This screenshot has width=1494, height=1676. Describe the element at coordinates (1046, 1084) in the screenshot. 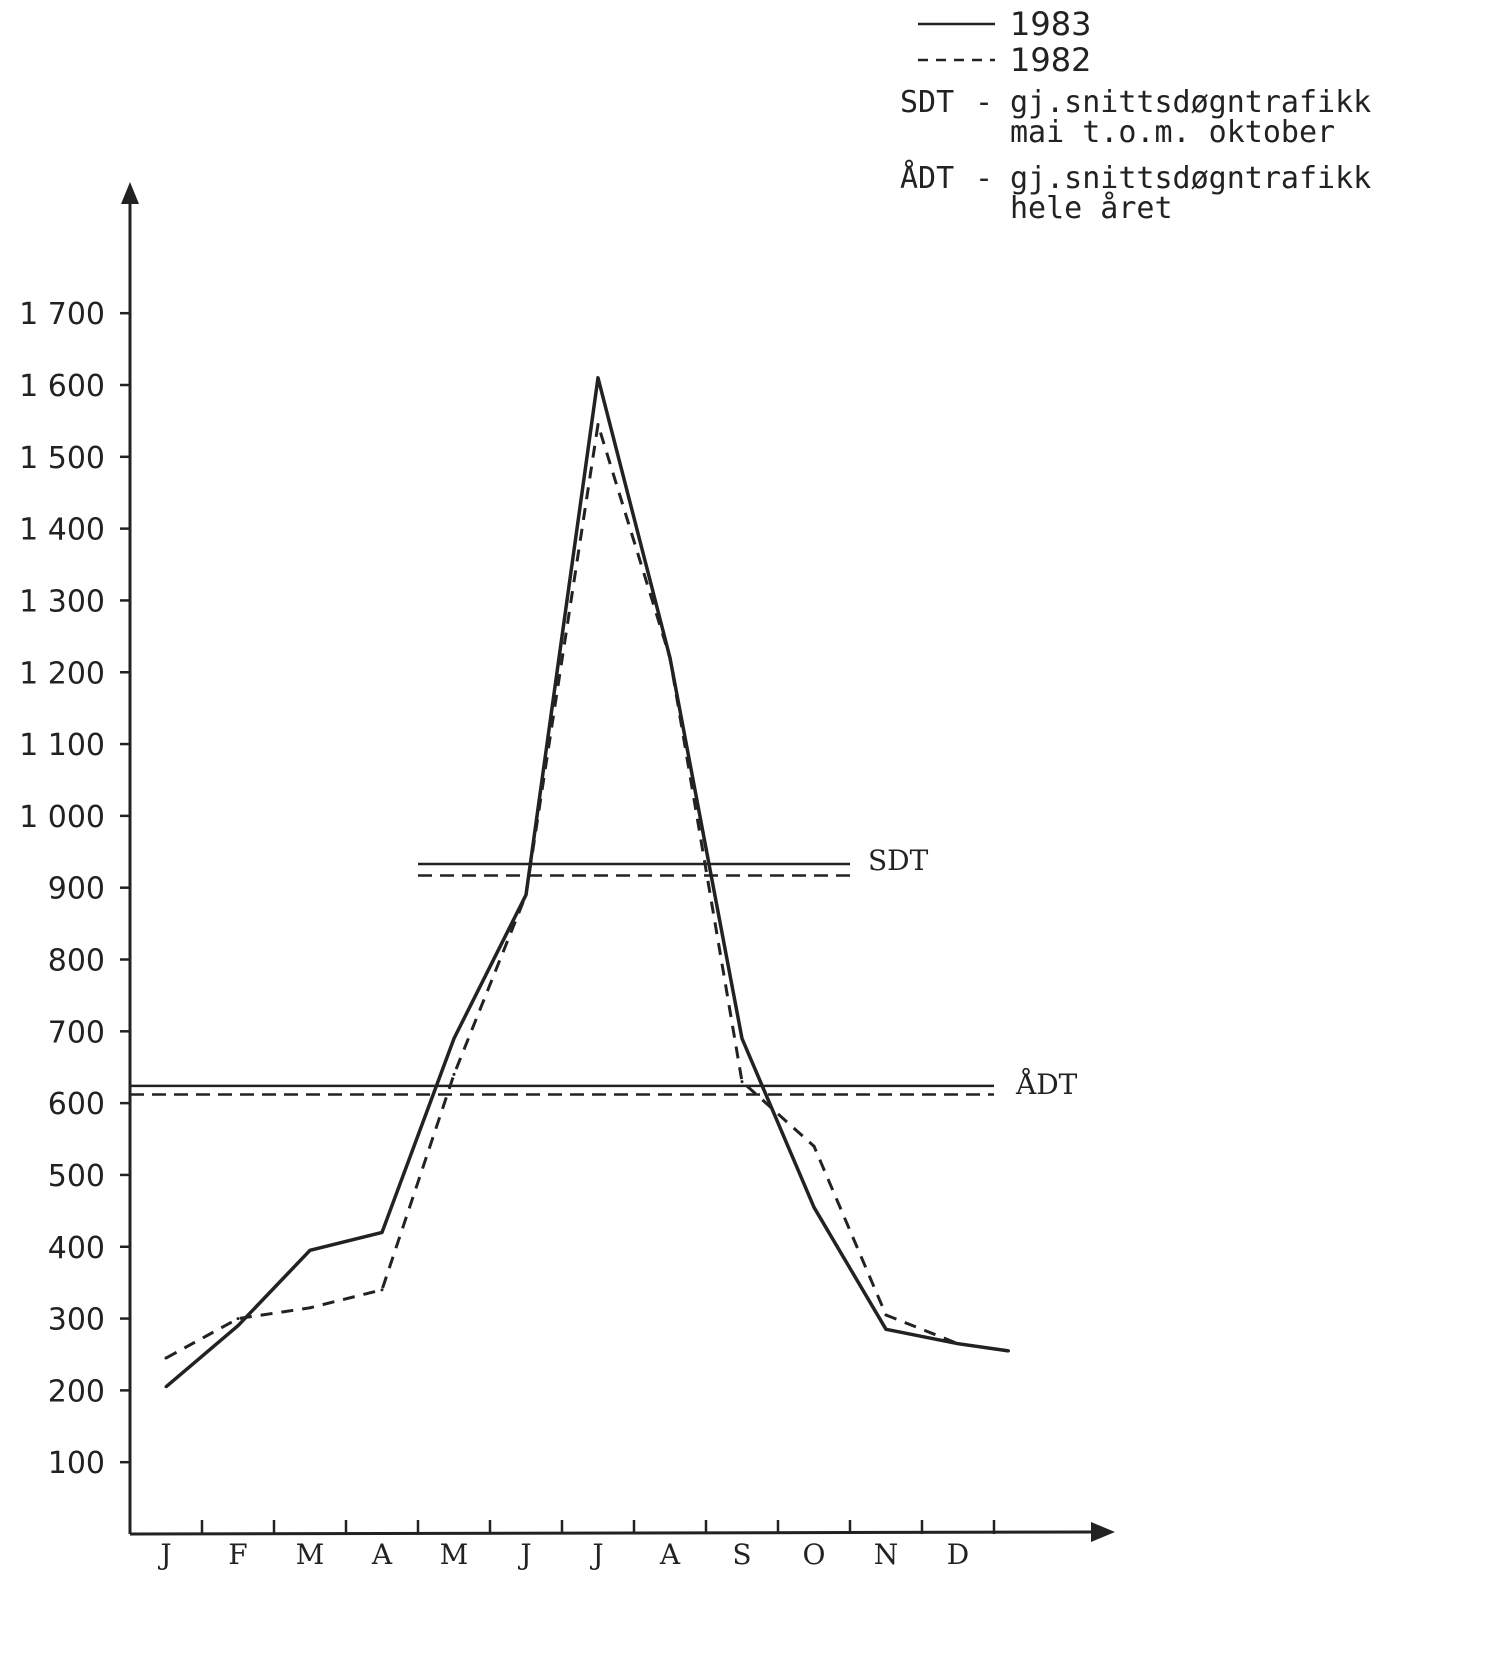

I see `adt-label: ÅDT` at that location.